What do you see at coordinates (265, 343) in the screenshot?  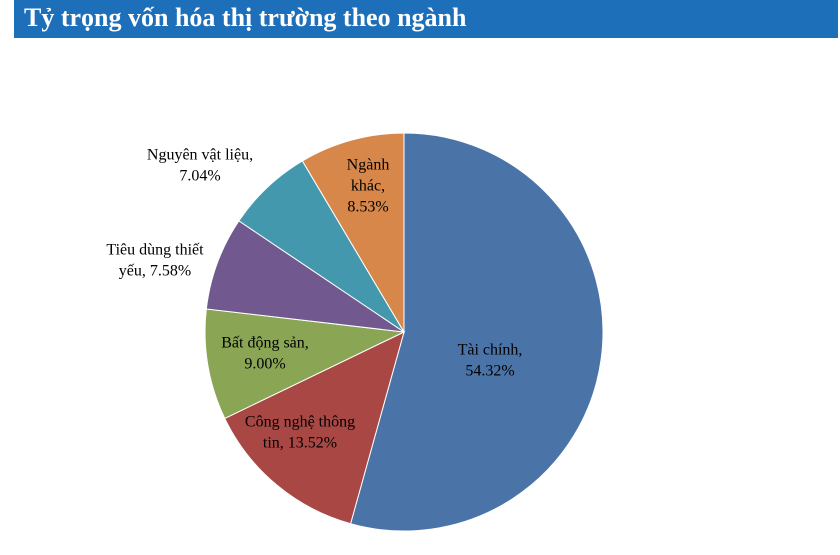 I see `data-label-line: Bất động sản,` at bounding box center [265, 343].